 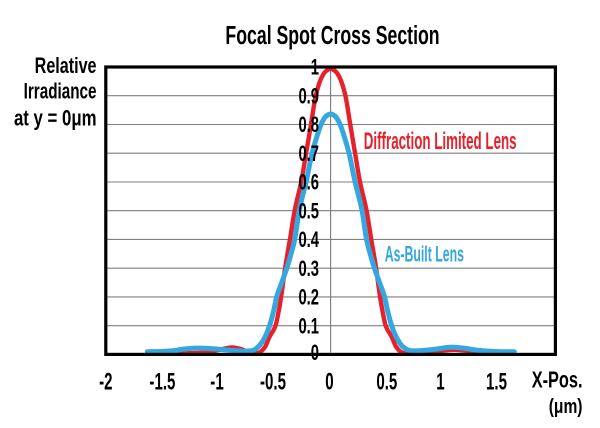 What do you see at coordinates (308, 326) in the screenshot?
I see `svg-text: 0.1` at bounding box center [308, 326].